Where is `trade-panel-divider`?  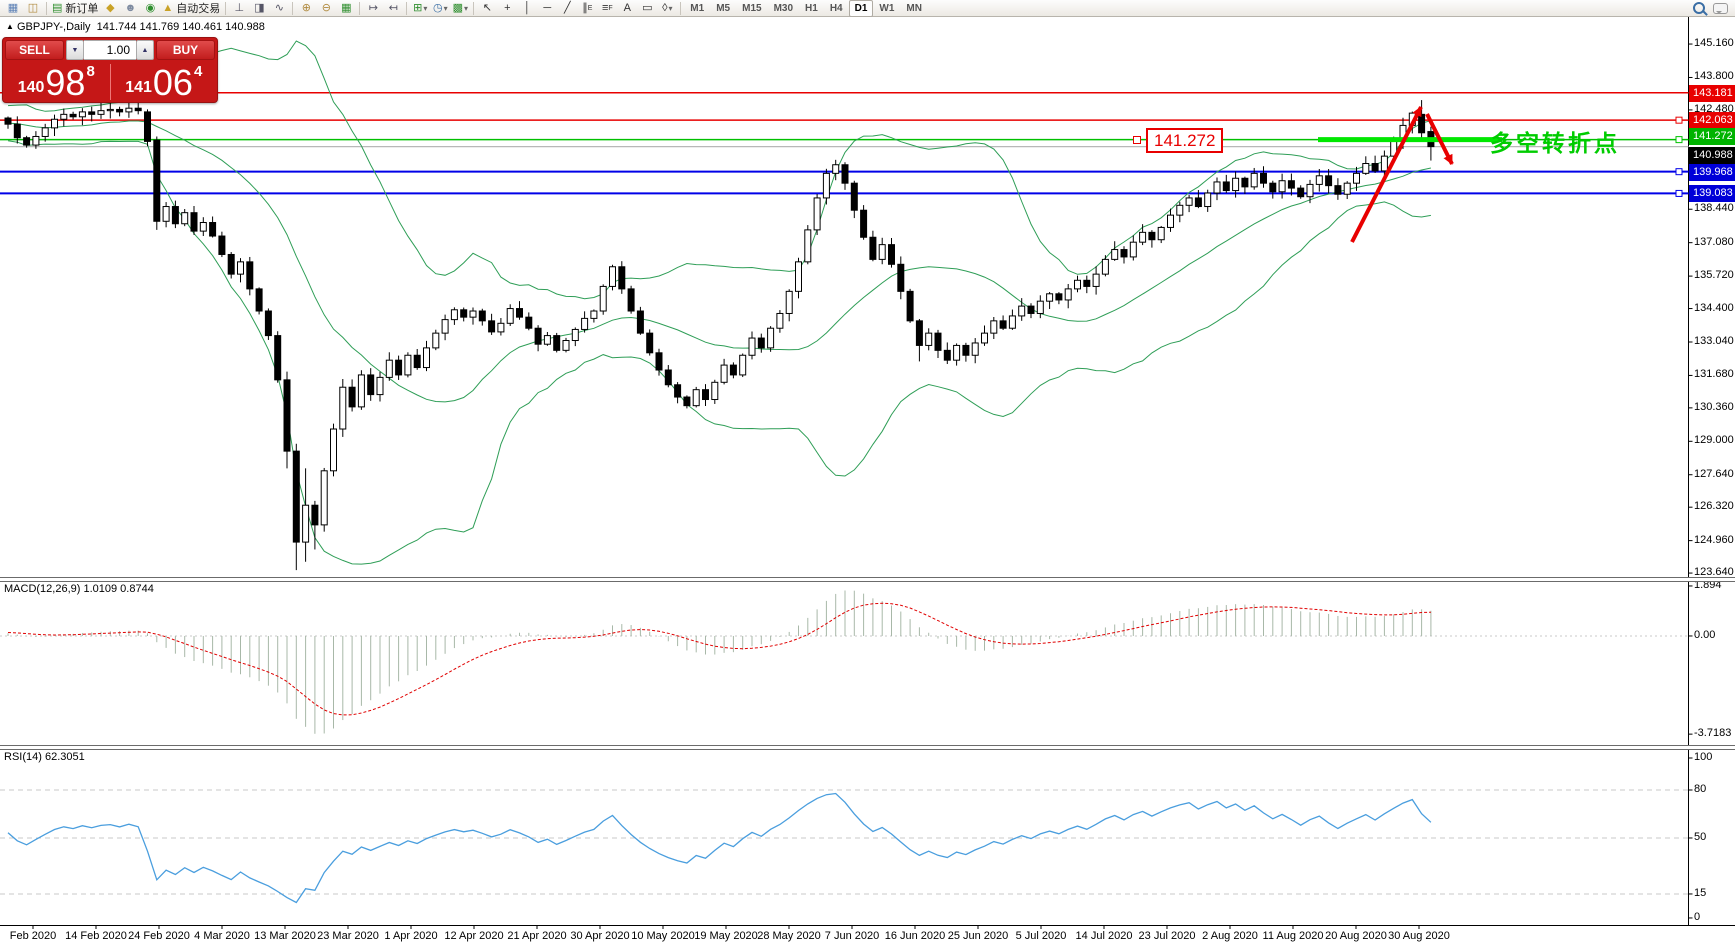
trade-panel-divider is located at coordinates (110, 82).